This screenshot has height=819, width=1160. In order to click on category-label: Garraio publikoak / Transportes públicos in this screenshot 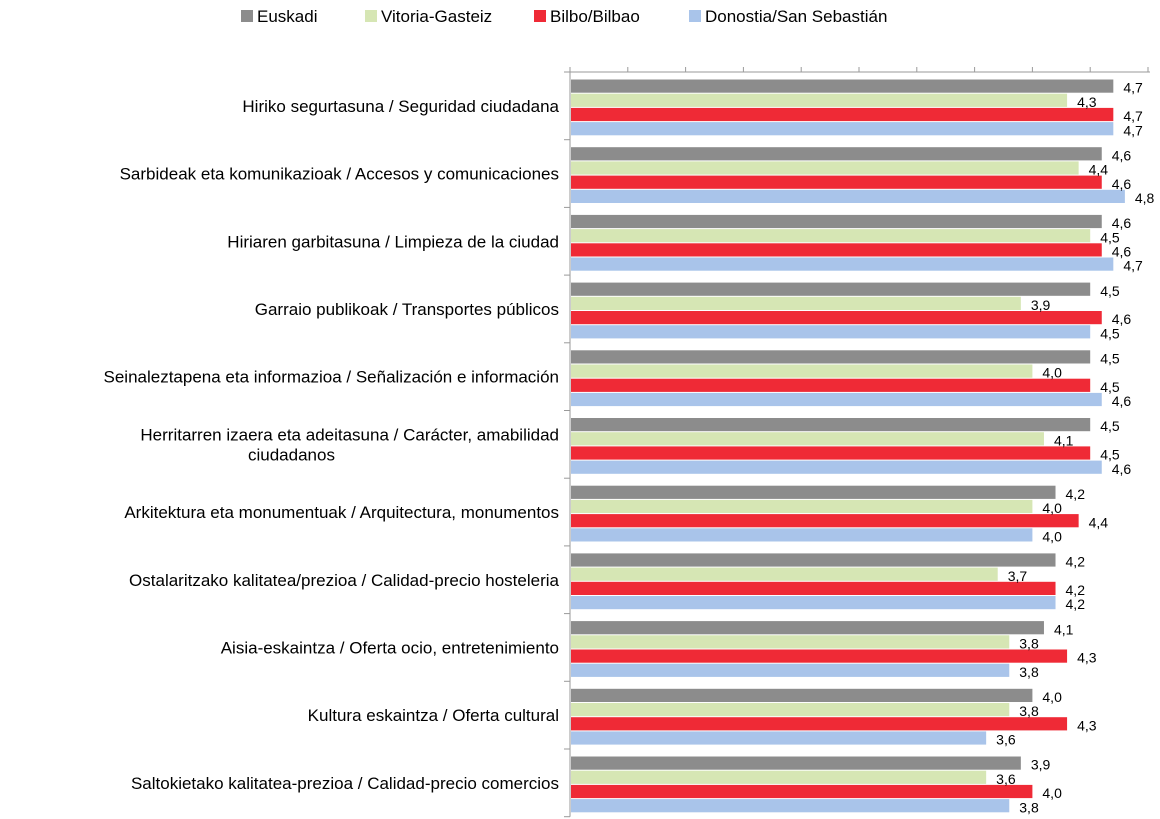, I will do `click(407, 309)`.